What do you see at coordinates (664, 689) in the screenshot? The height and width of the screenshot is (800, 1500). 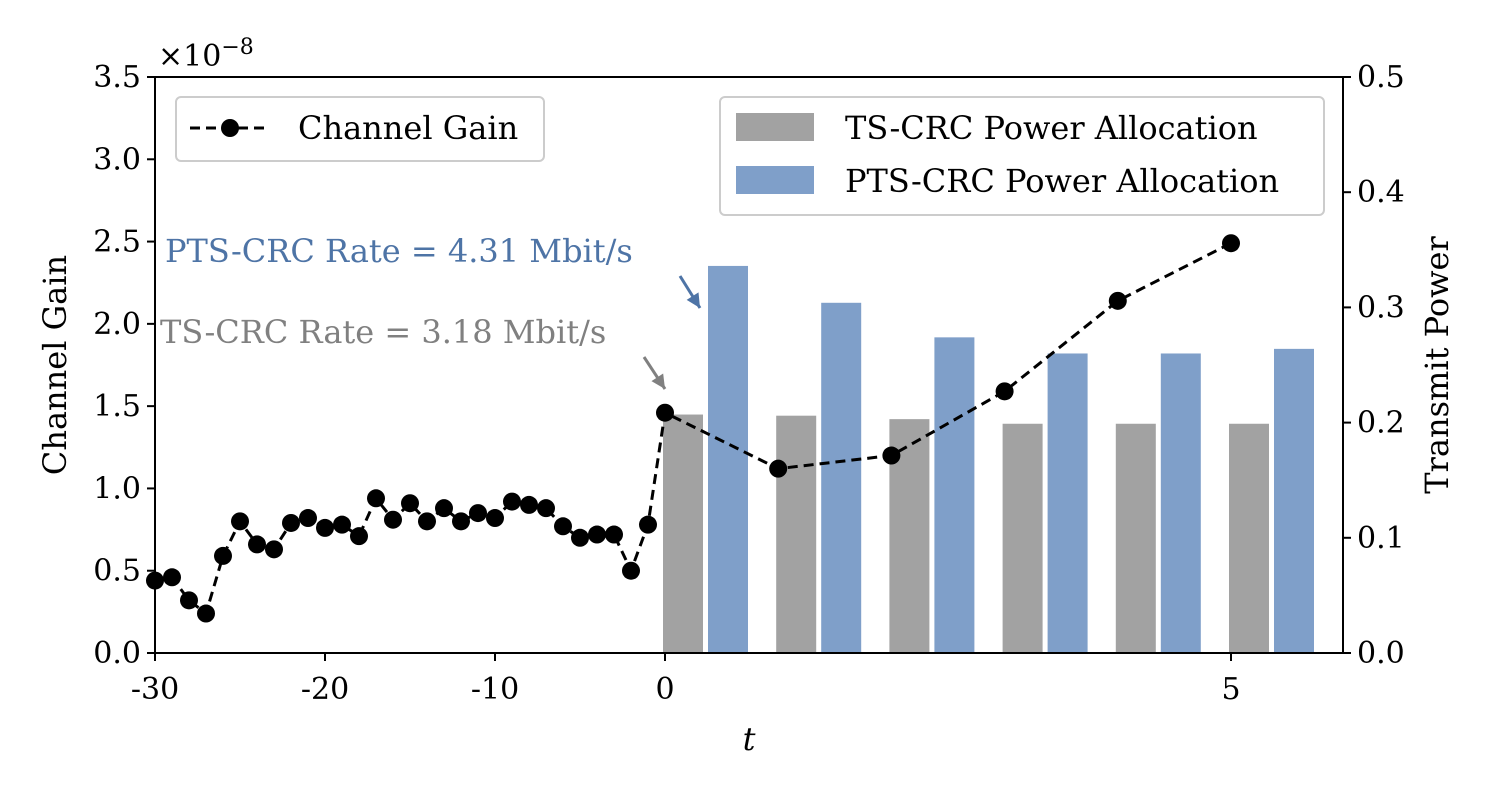 I see `x-tick-label: 0` at bounding box center [664, 689].